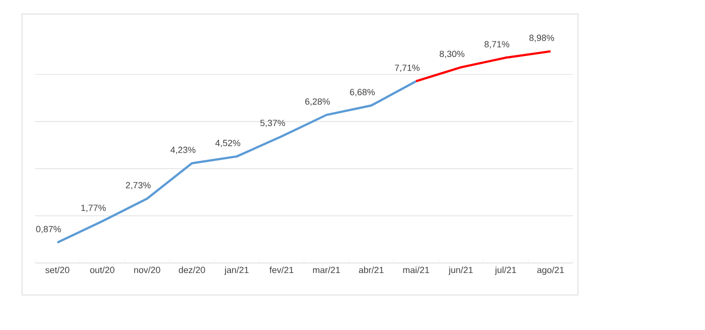  Describe the element at coordinates (497, 44) in the screenshot. I see `data-label: 8,71%` at that location.